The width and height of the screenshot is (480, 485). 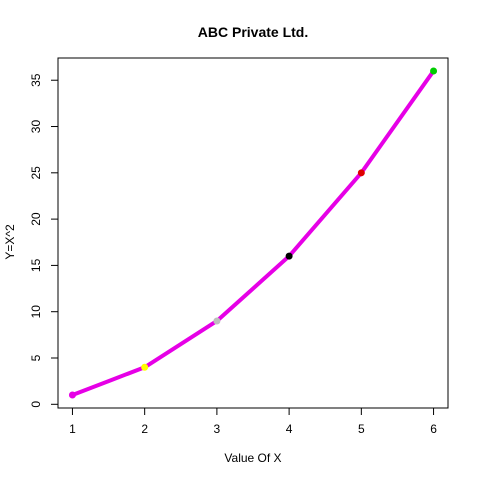 I want to click on x-tick-label: 6, so click(x=433, y=429).